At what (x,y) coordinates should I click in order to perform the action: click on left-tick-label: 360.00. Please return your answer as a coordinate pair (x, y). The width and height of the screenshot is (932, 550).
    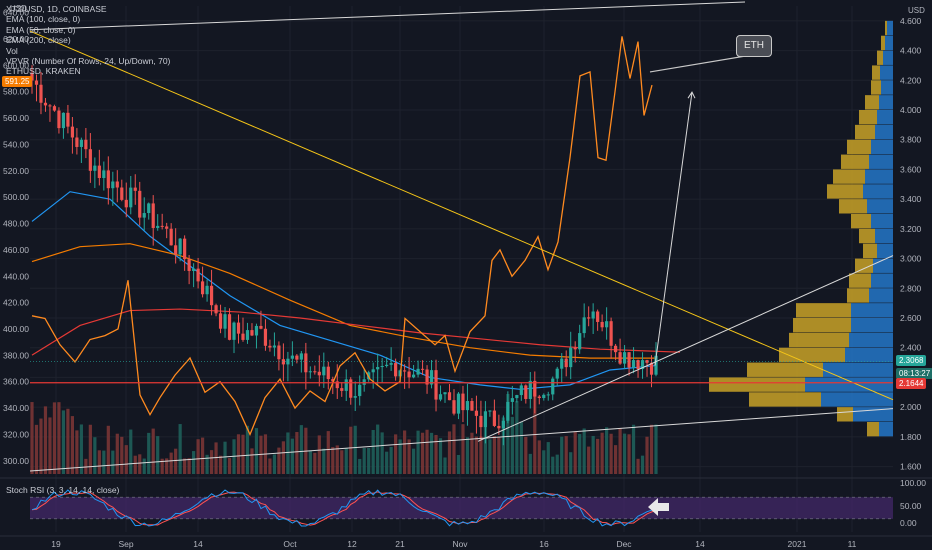
    Looking at the image, I should click on (16, 382).